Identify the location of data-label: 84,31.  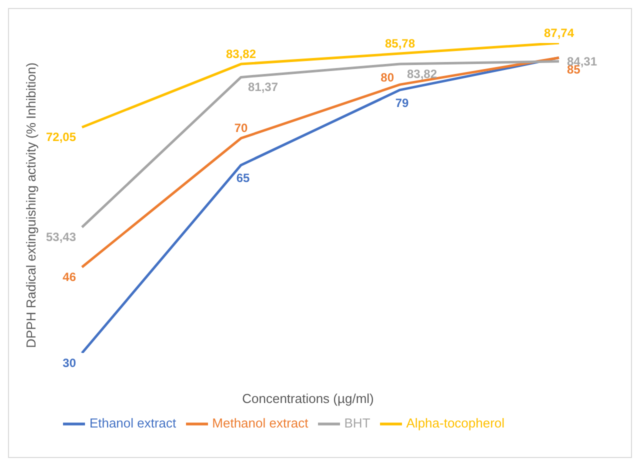
(582, 61).